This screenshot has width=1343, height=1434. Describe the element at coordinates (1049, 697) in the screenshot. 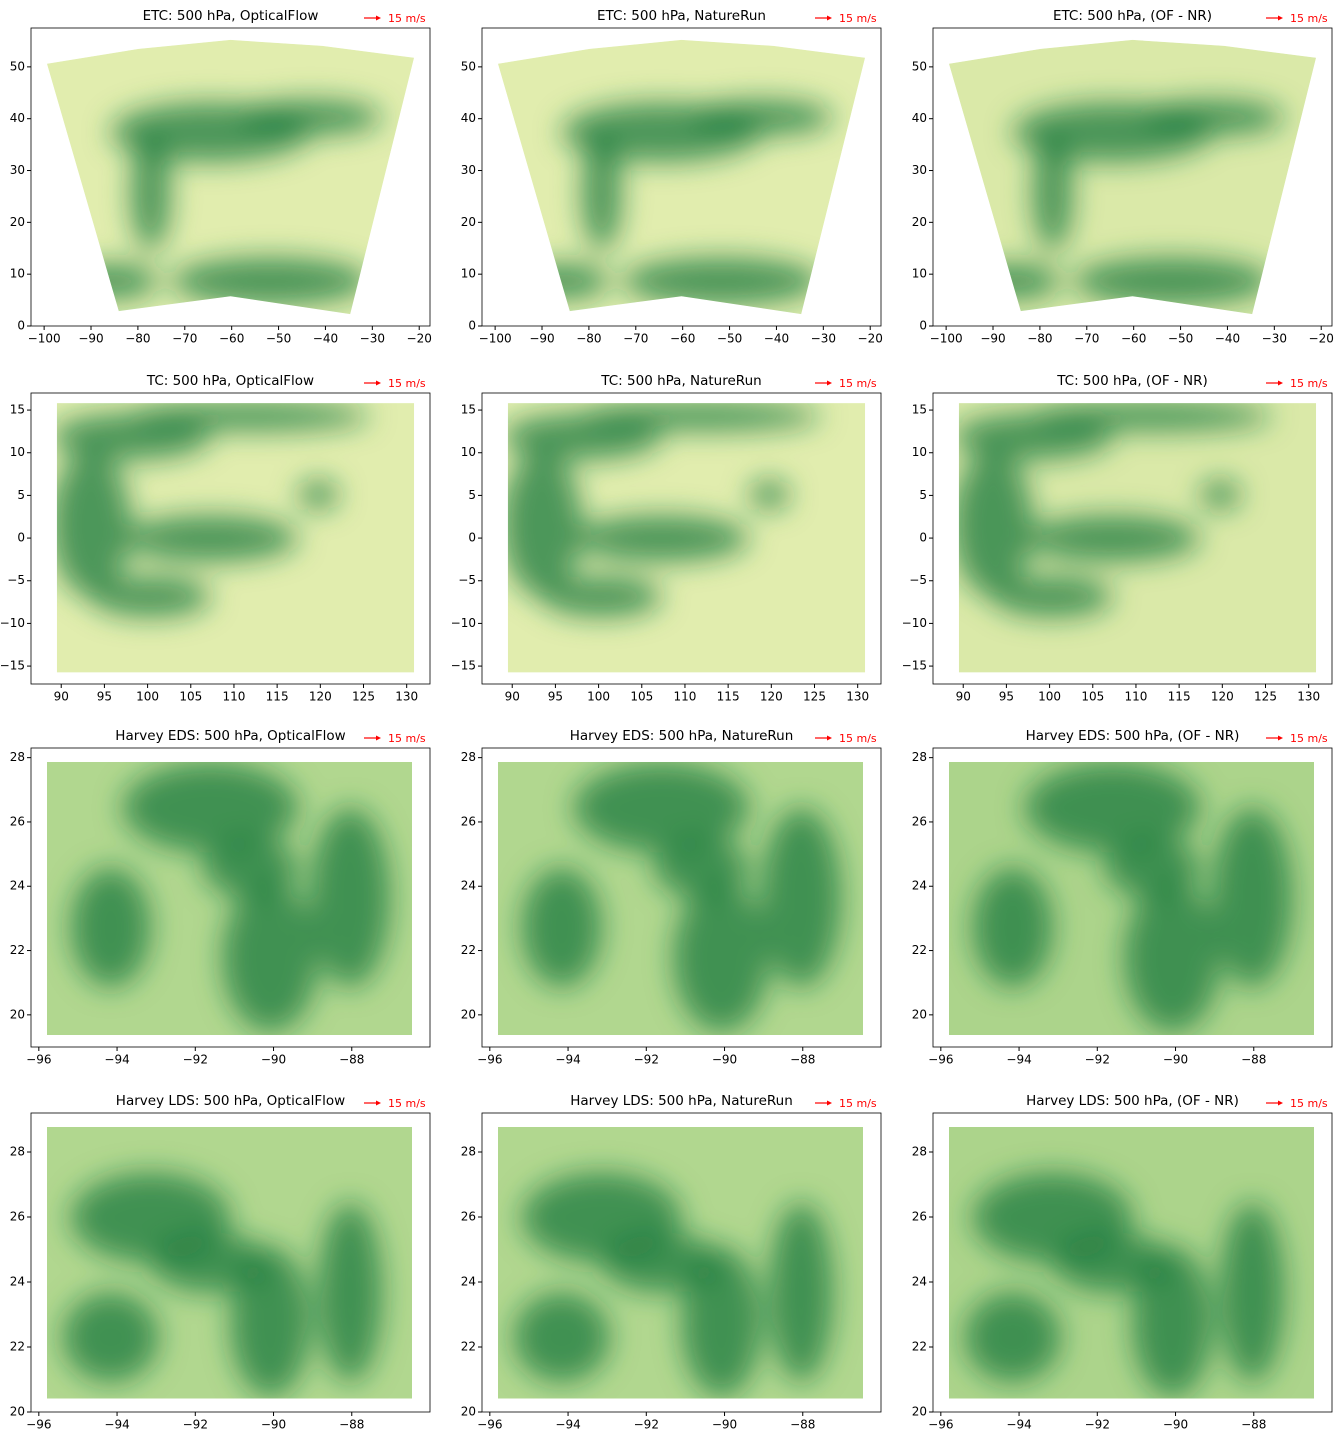

I see `x-tick-label: 100` at that location.